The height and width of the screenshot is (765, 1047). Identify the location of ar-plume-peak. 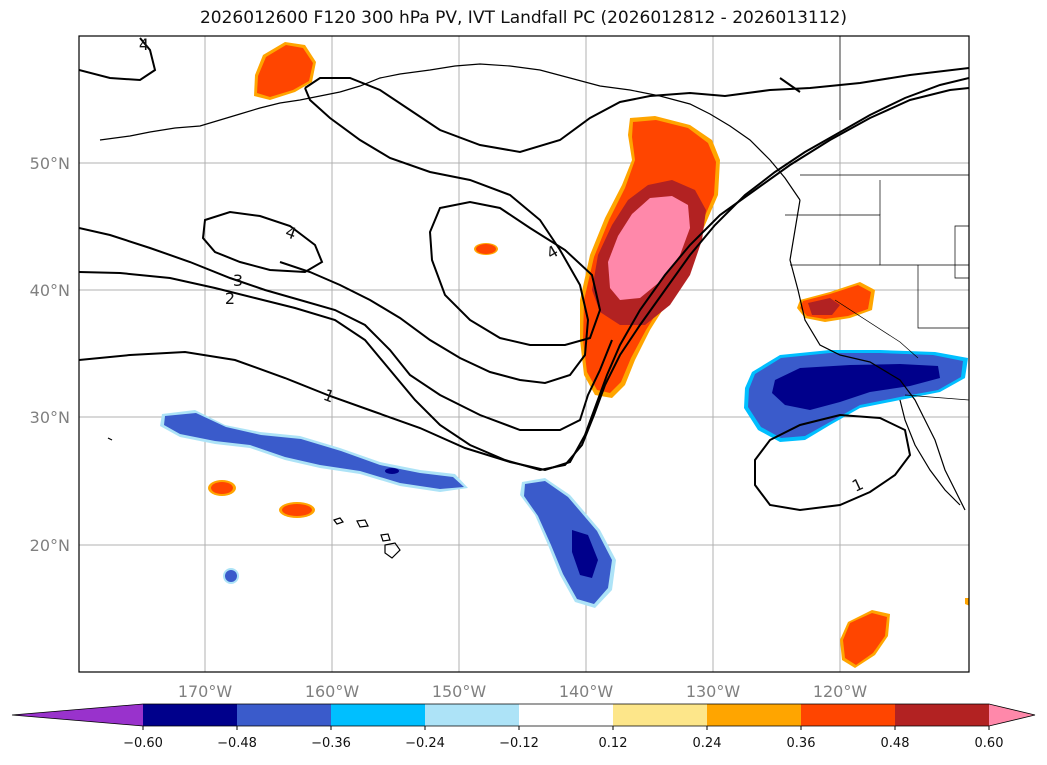
(649, 248).